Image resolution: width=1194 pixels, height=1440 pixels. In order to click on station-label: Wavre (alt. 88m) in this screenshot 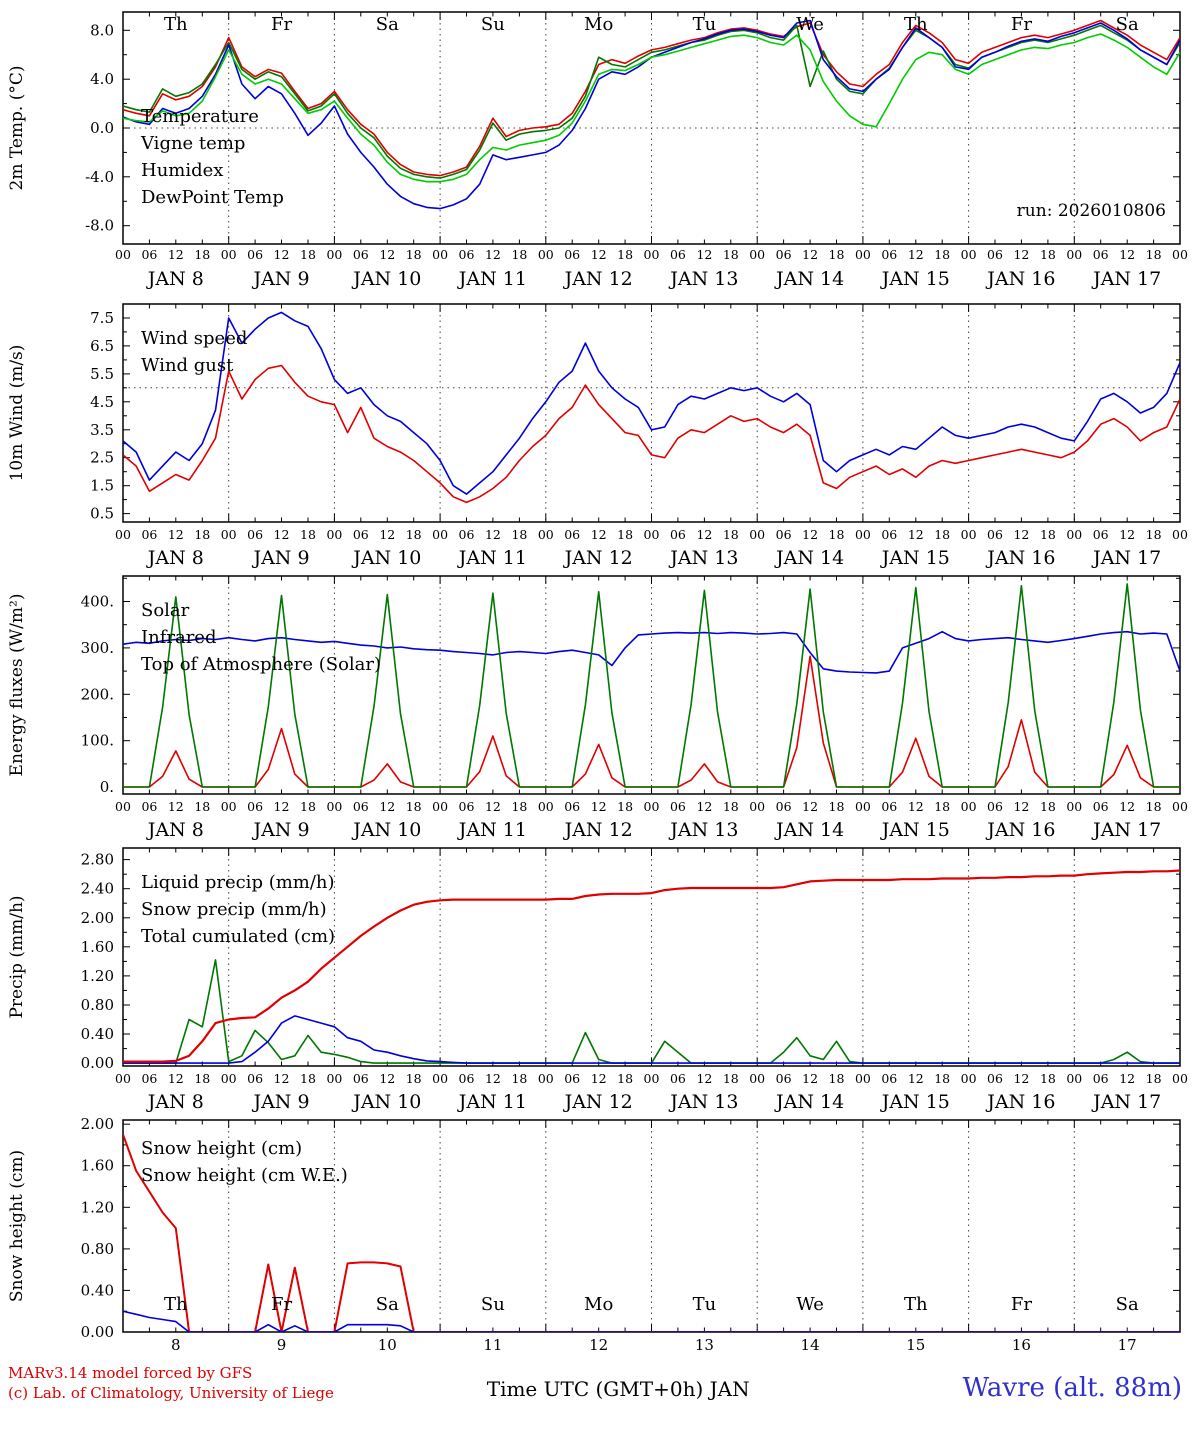, I will do `click(1072, 1388)`.